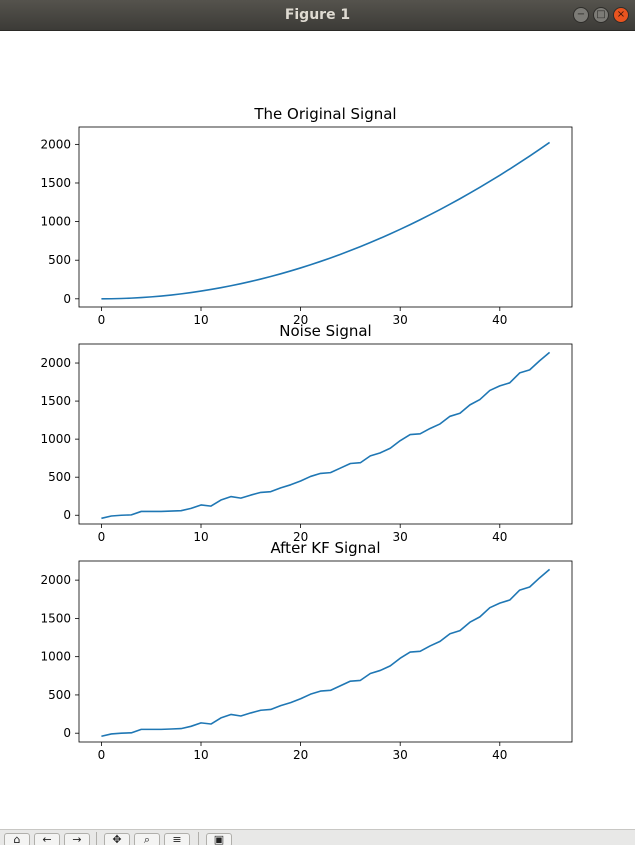 The height and width of the screenshot is (845, 635). I want to click on window-titlebar: Figure 1 − □ ×, so click(317, 15).